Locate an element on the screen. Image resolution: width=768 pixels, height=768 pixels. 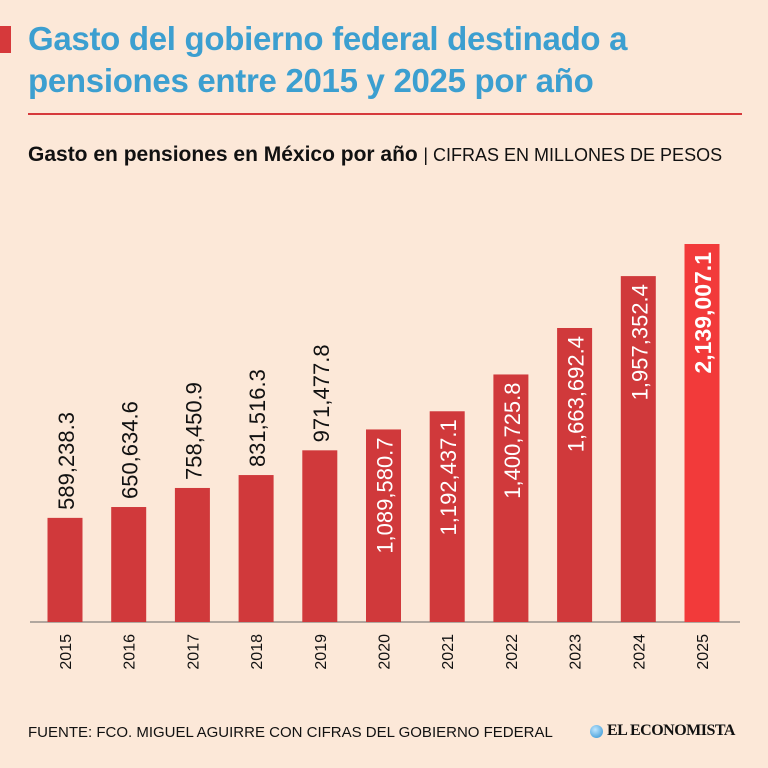
x-tick-label-2023: 2023 is located at coordinates (576, 652).